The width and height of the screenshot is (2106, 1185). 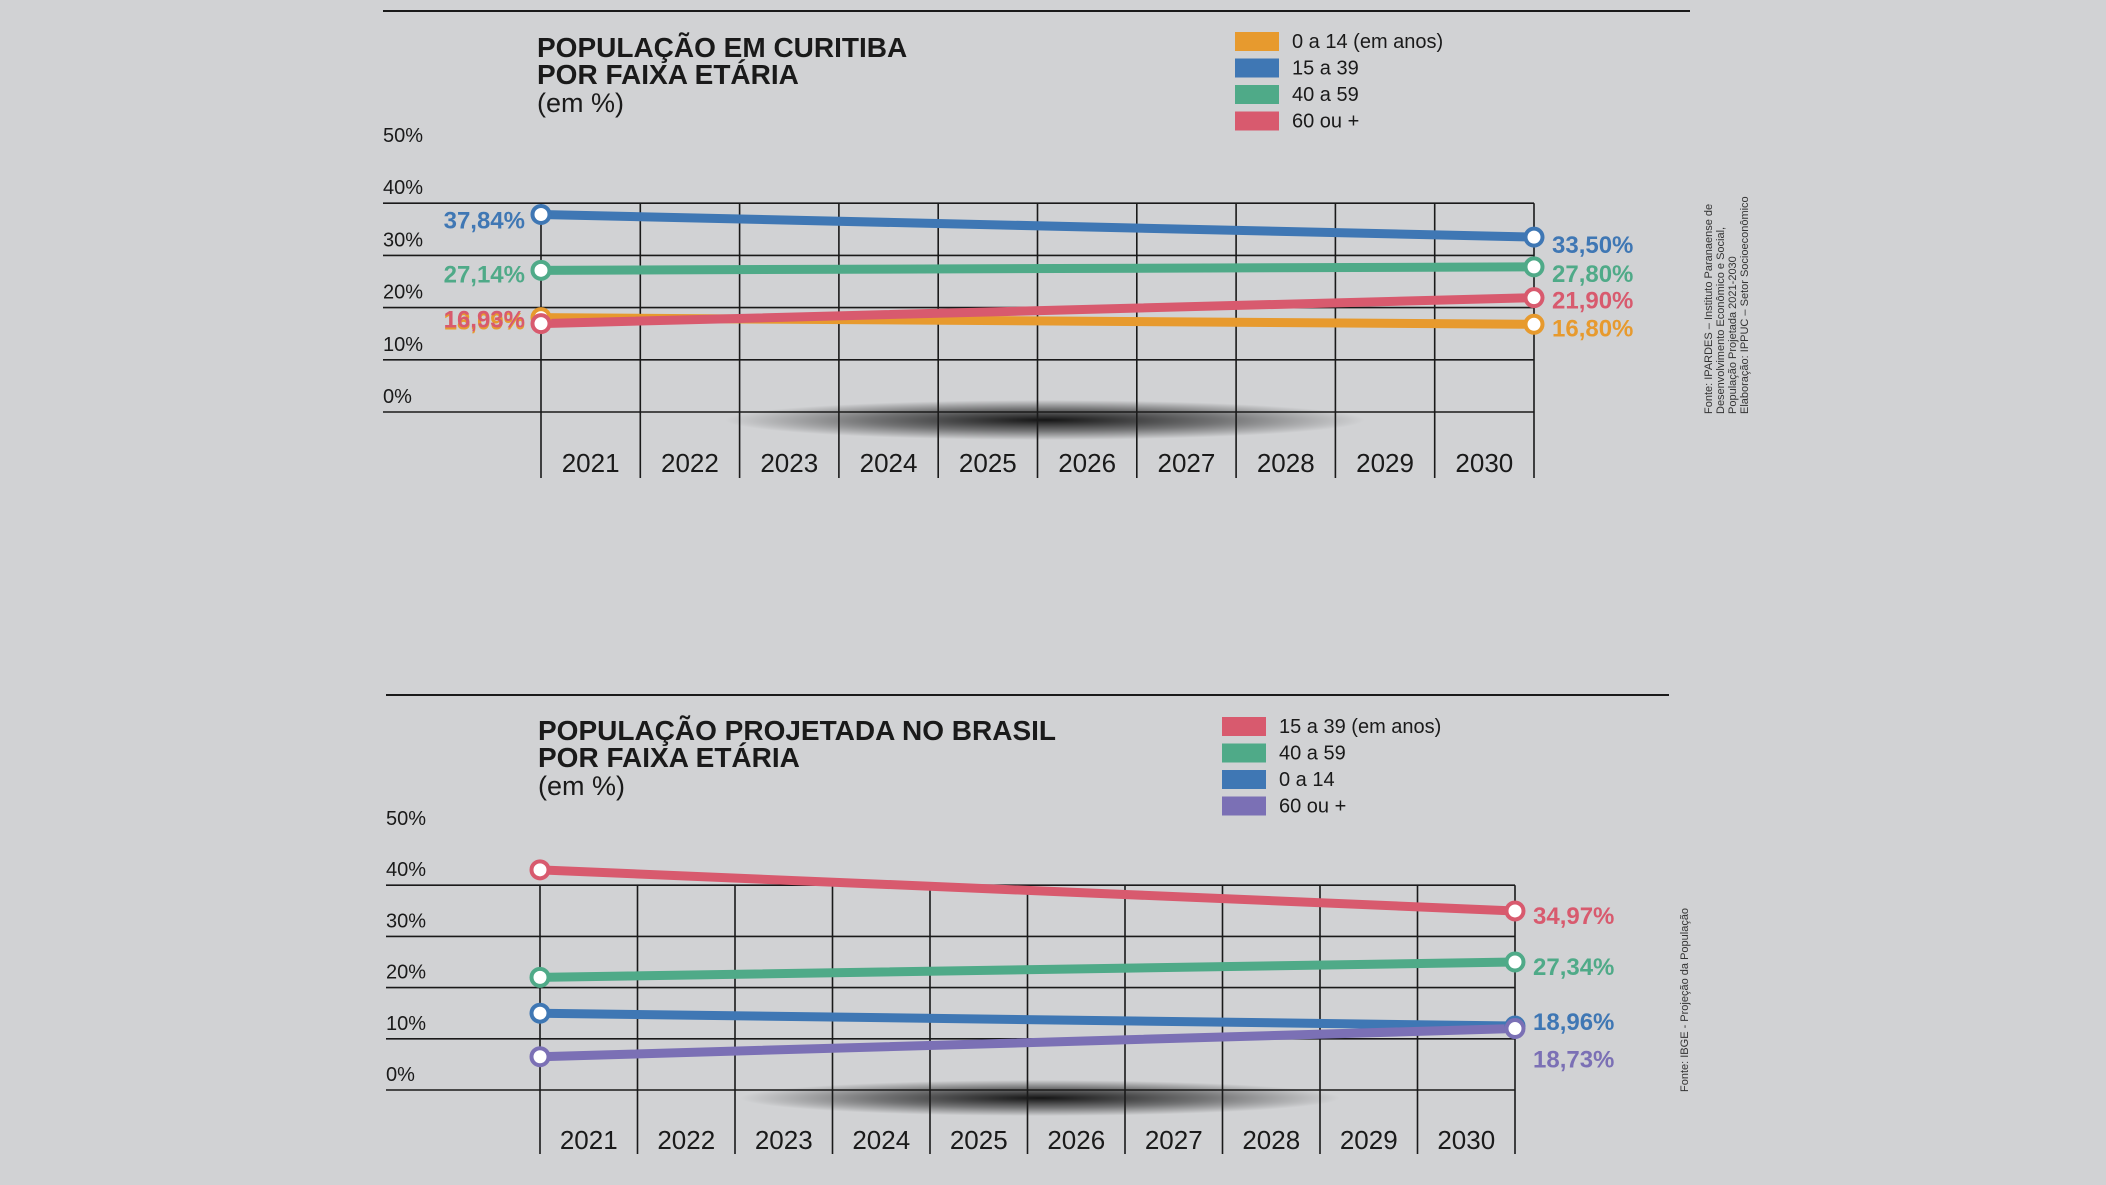 I want to click on data-label-start: 18,09%, so click(x=484, y=322).